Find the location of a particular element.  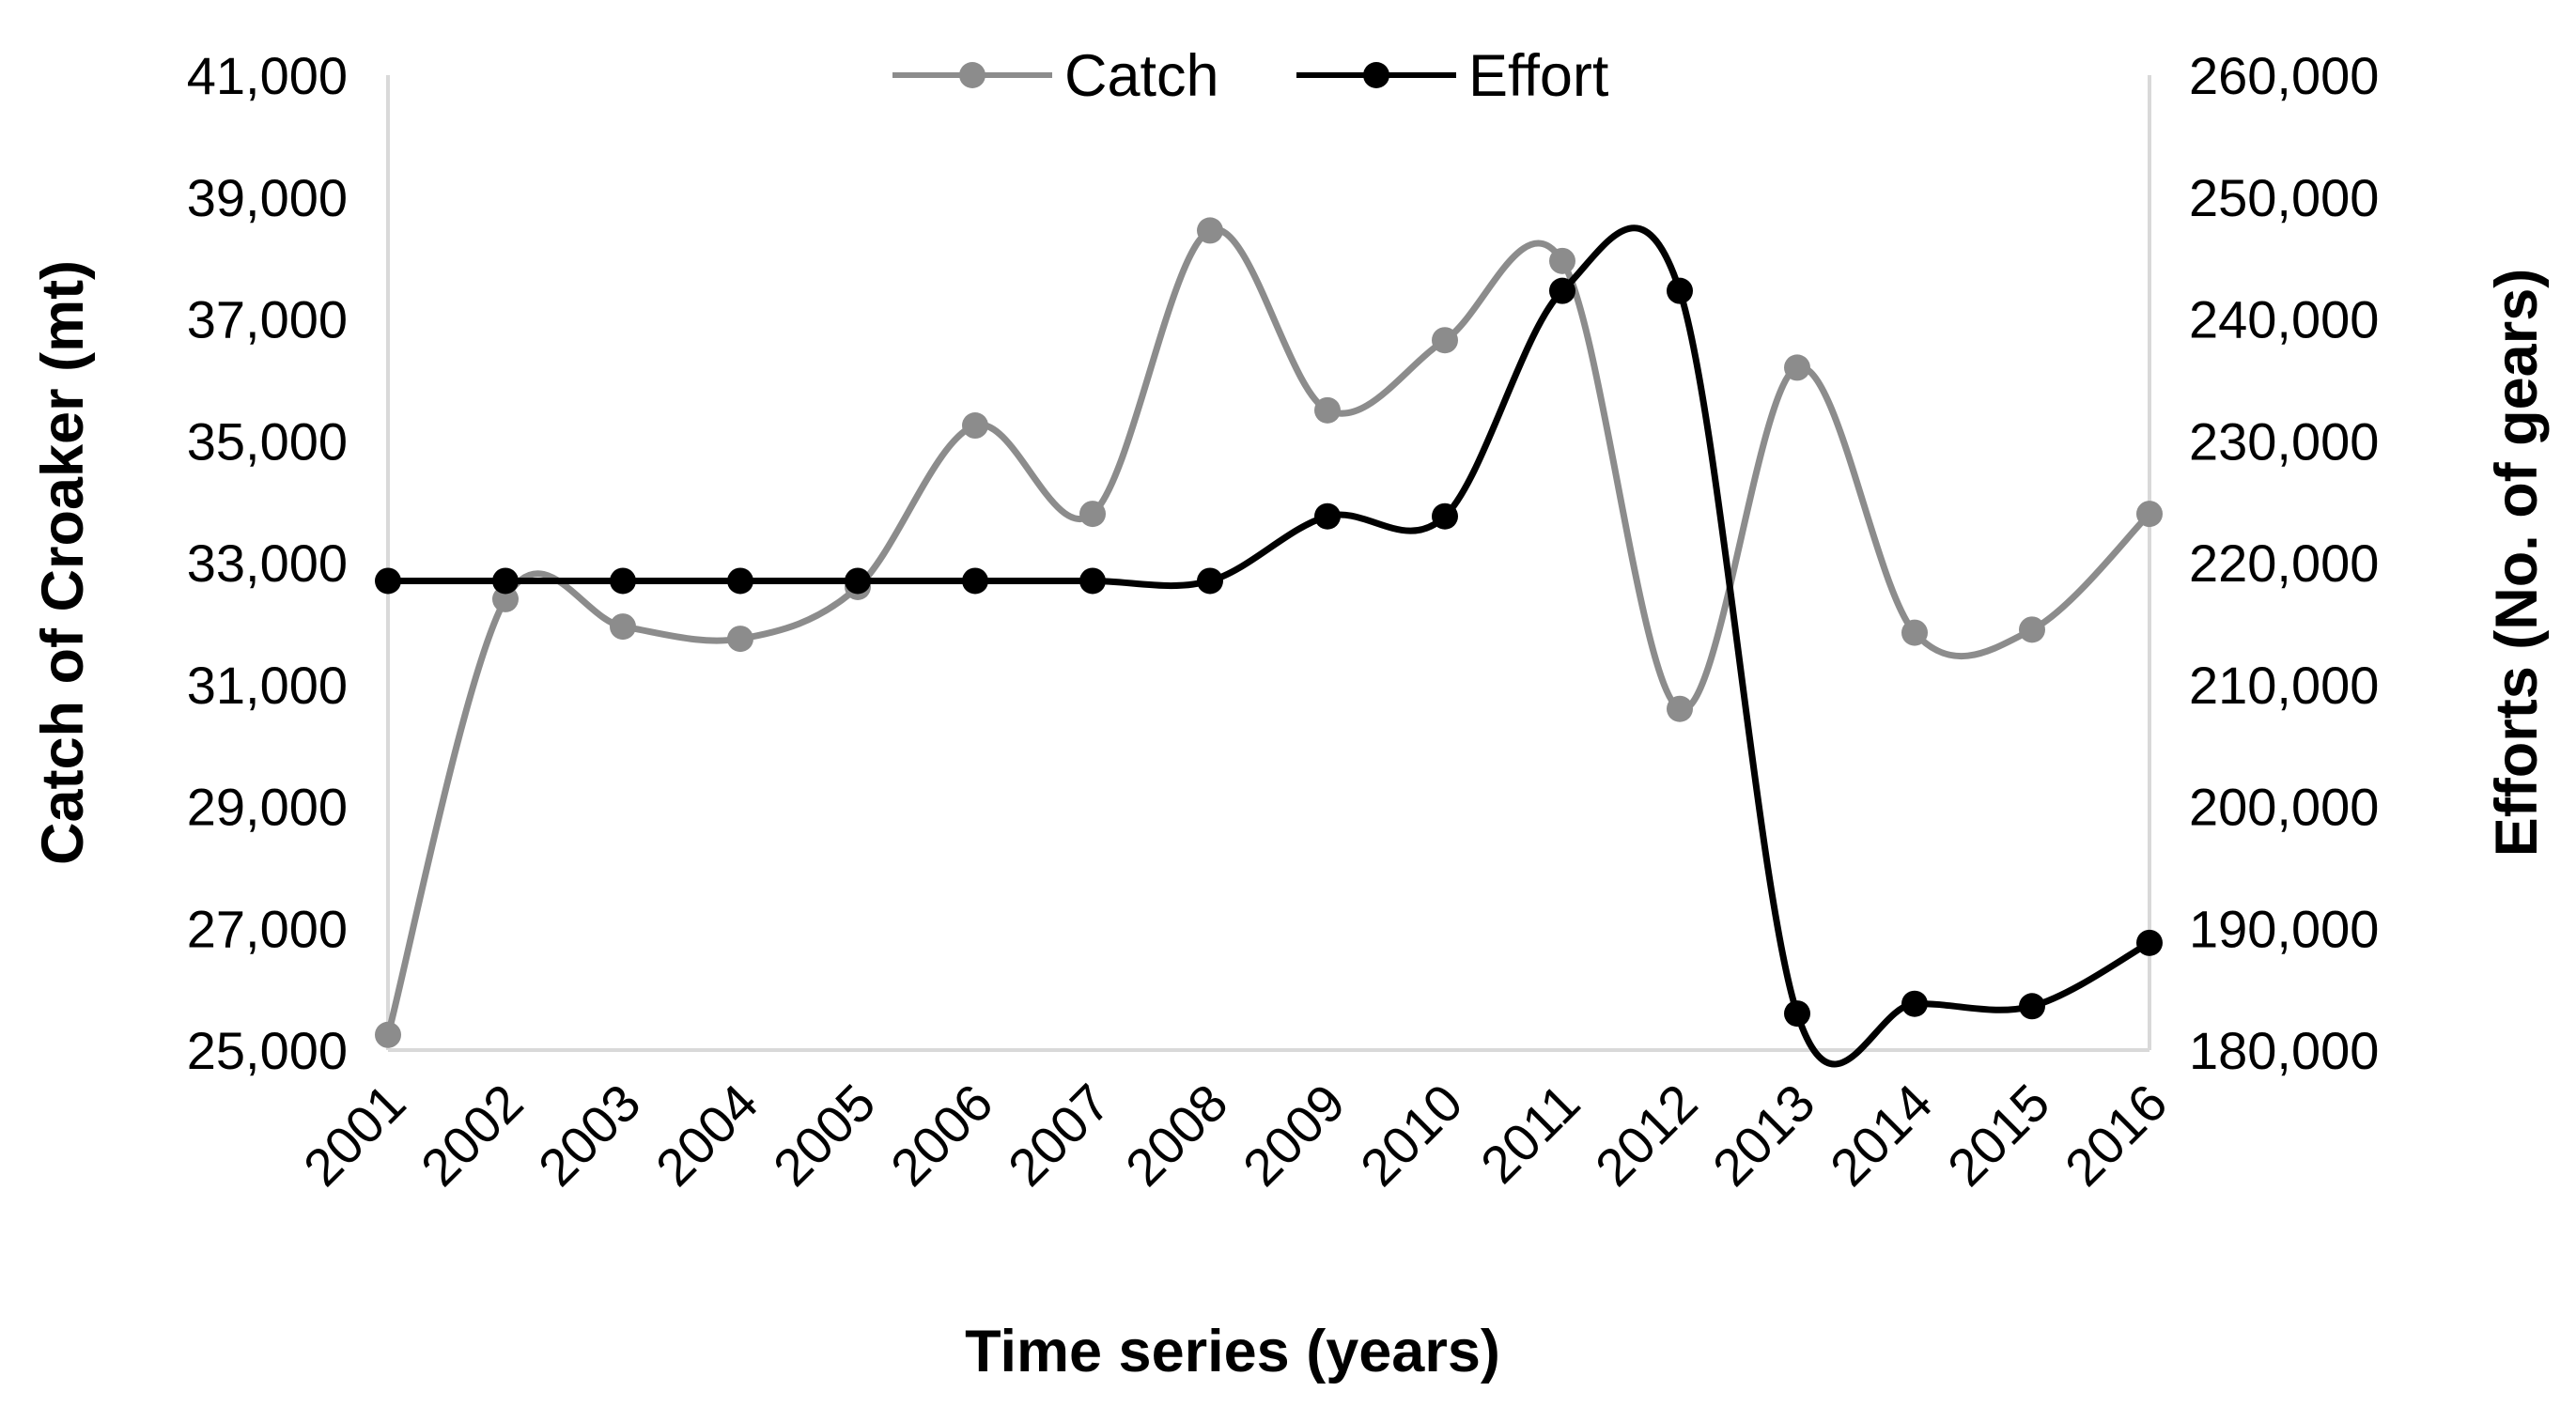

y-left-tick-label: 41,000 is located at coordinates (268, 75).